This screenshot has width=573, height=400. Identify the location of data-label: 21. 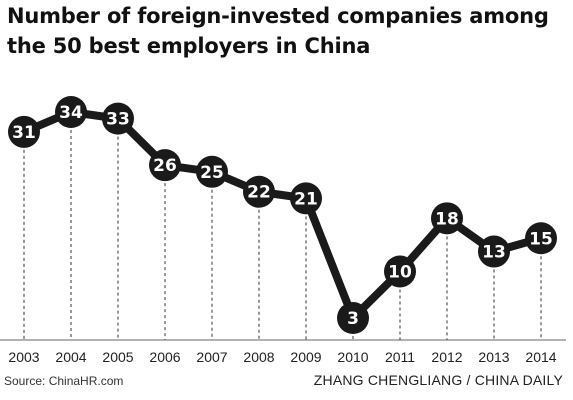
(306, 199).